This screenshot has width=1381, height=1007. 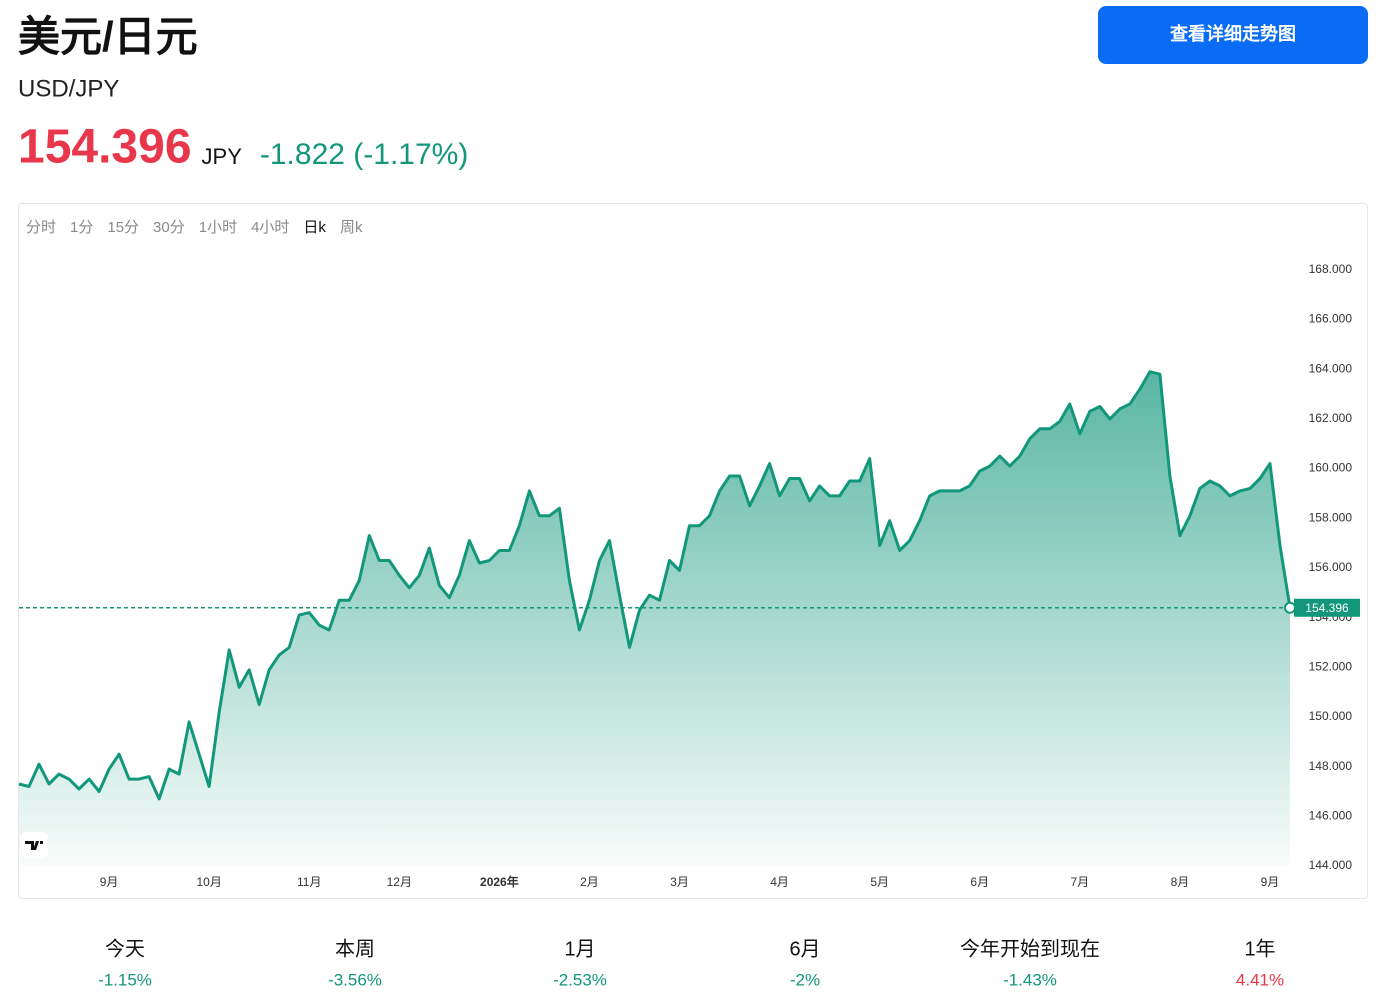 What do you see at coordinates (125, 979) in the screenshot?
I see `period-change: -1.15%` at bounding box center [125, 979].